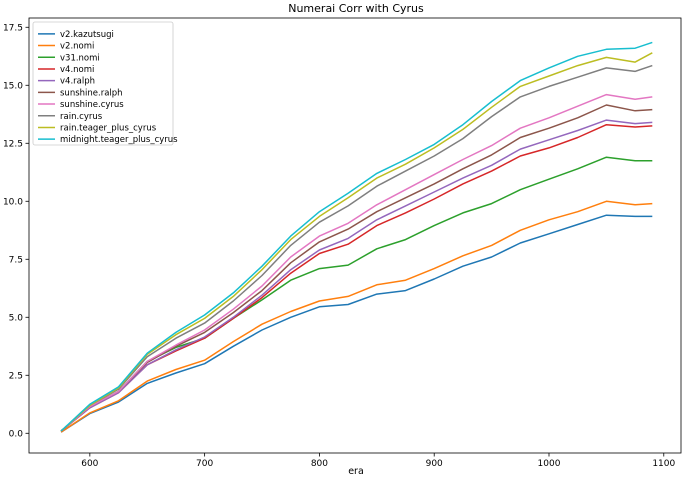  Describe the element at coordinates (204, 464) in the screenshot. I see `x-tick-label: 700` at that location.